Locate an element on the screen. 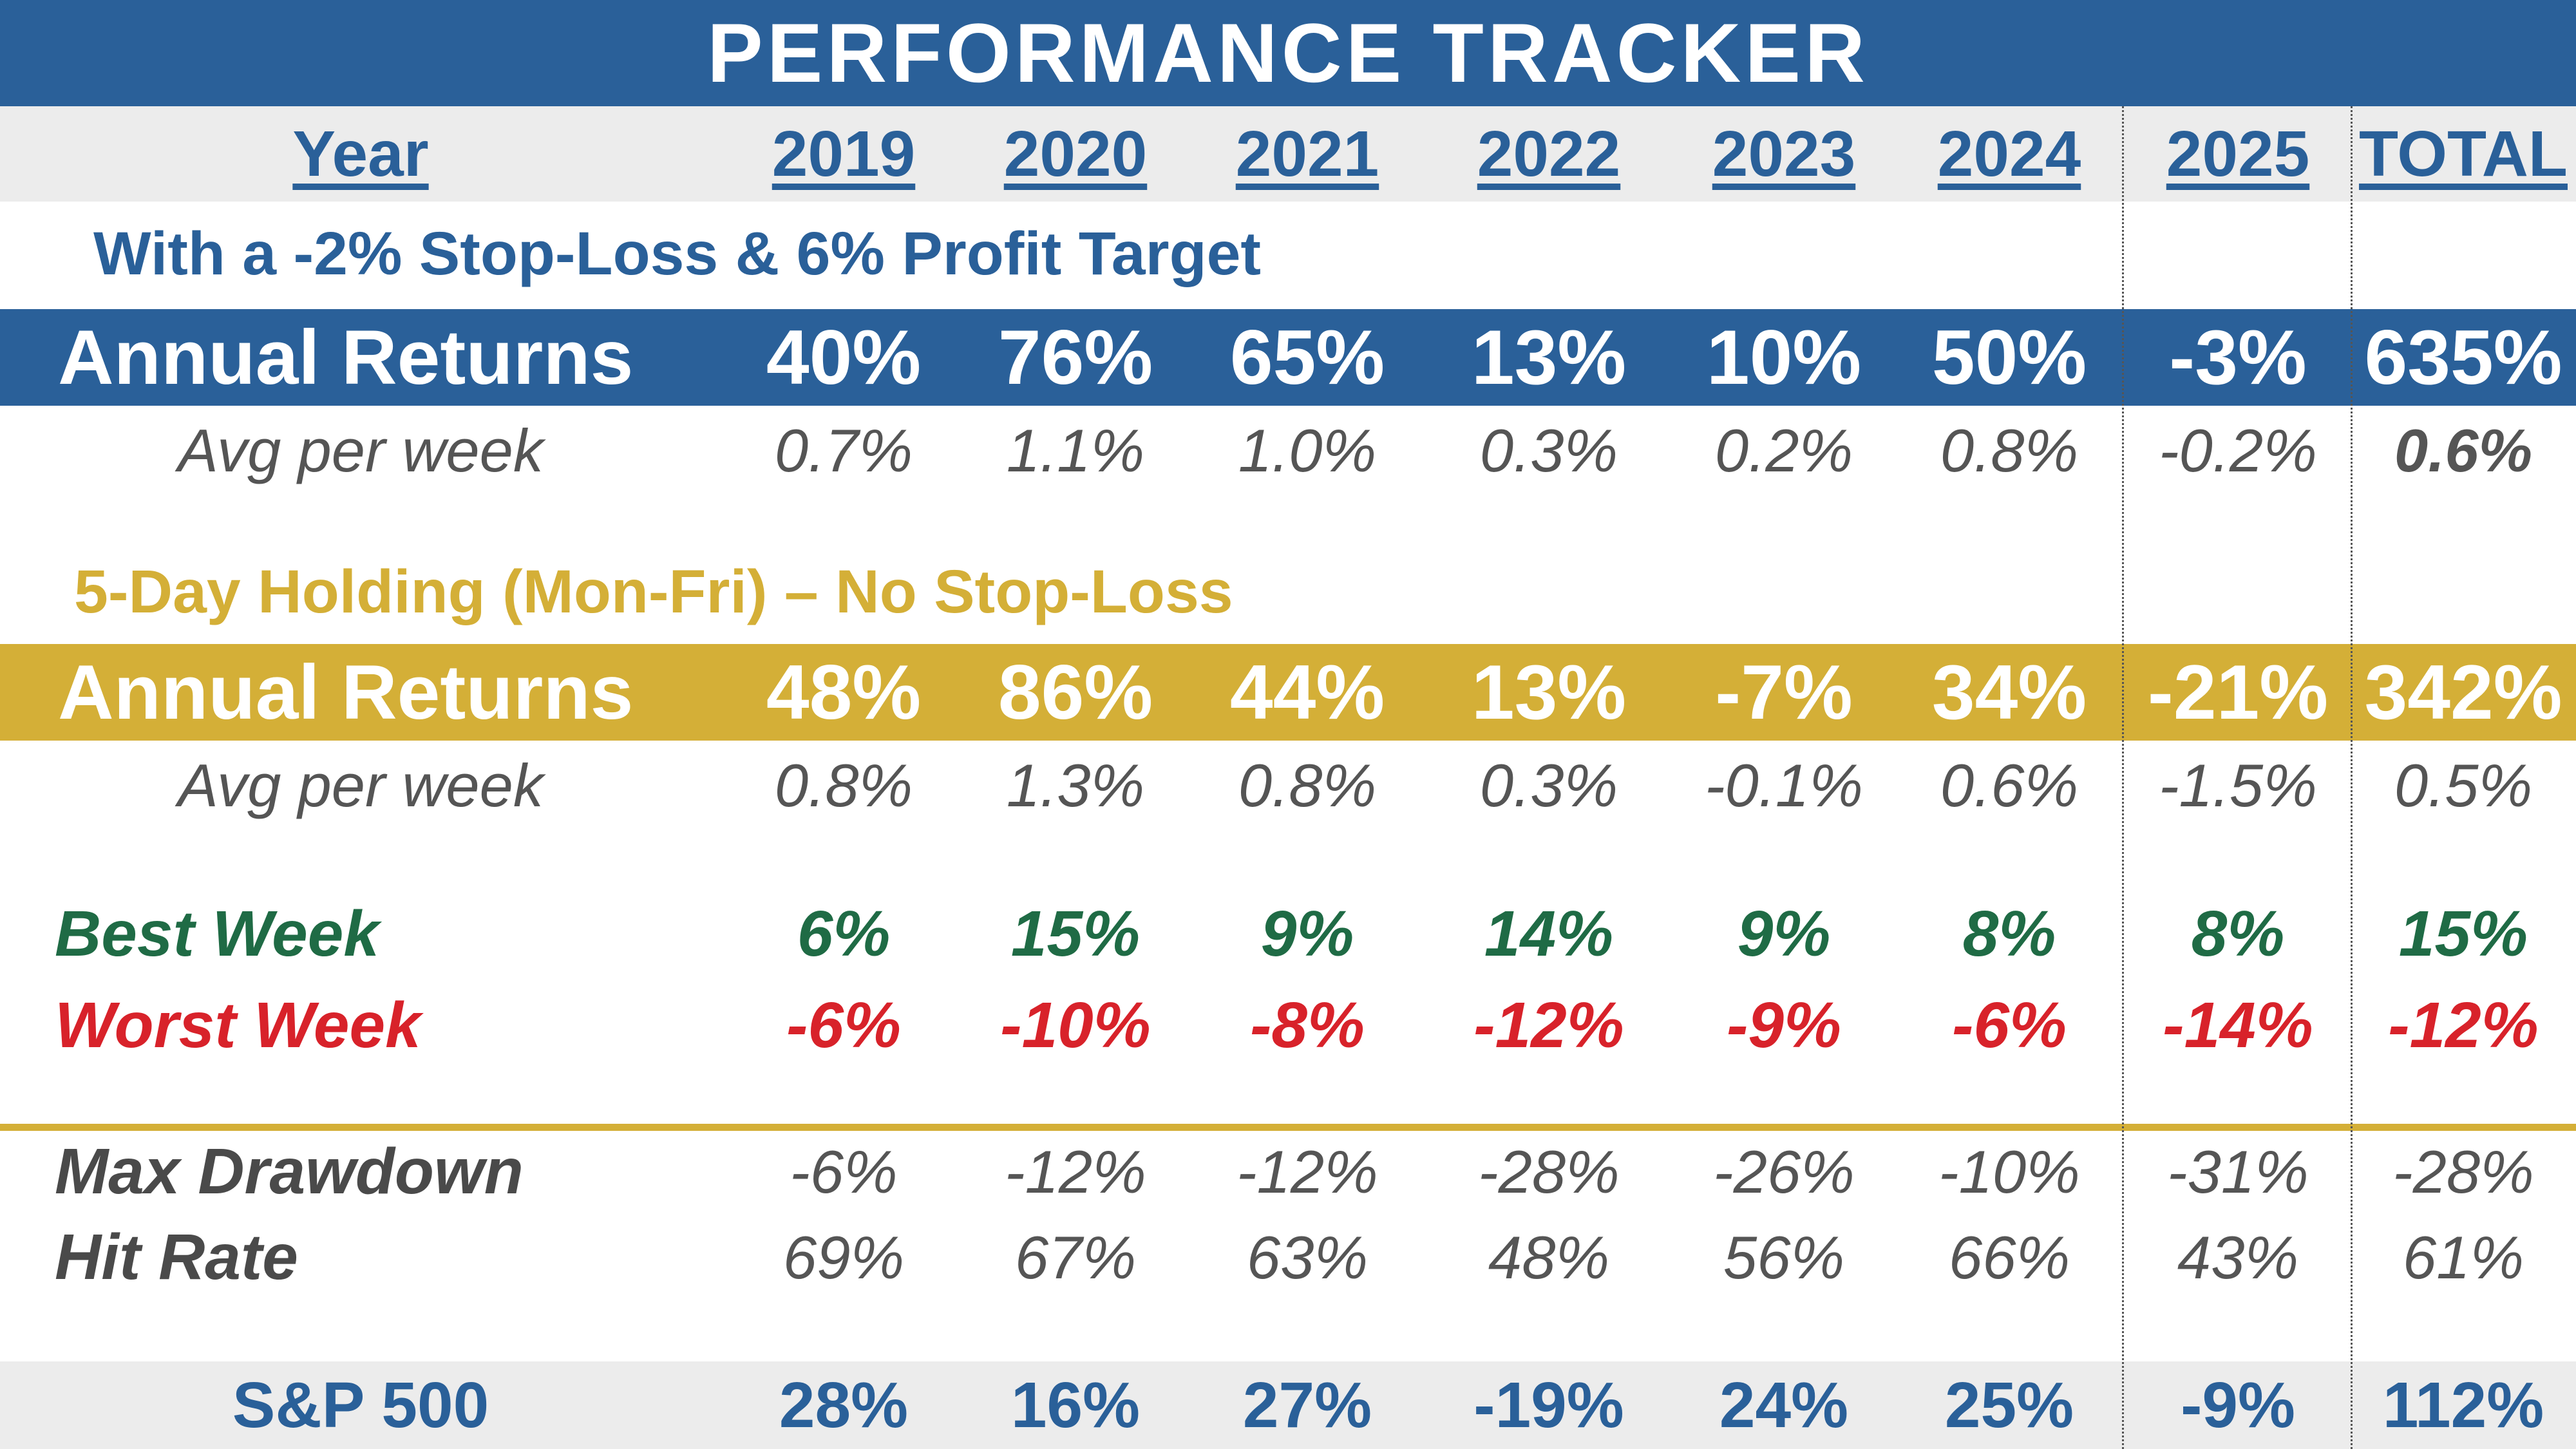  avg-total: 0.5% is located at coordinates (2463, 785).